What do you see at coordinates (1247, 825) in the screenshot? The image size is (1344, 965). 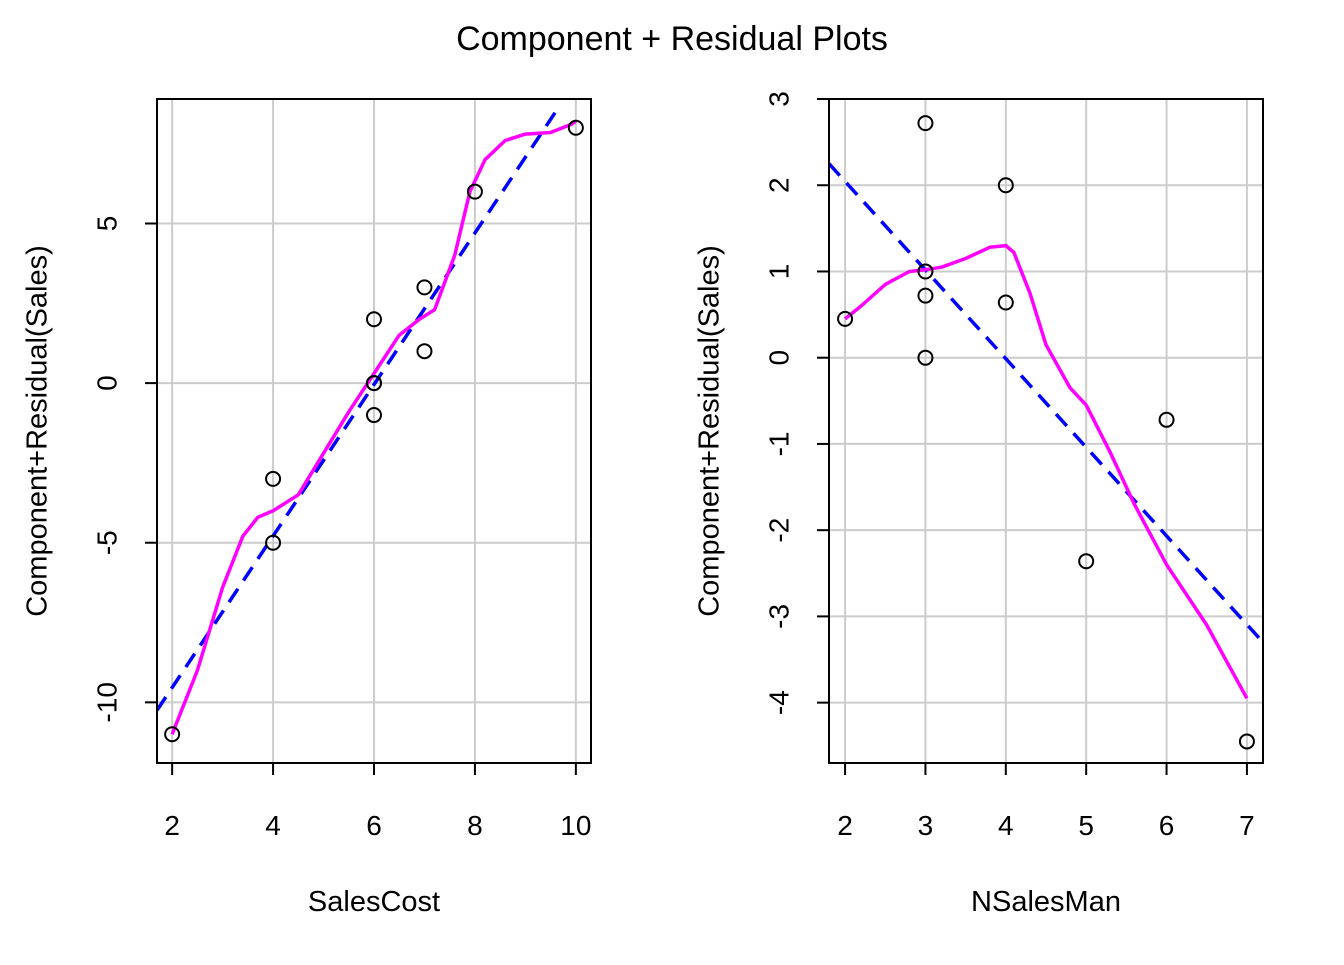 I see `x-tick-label: 7` at bounding box center [1247, 825].